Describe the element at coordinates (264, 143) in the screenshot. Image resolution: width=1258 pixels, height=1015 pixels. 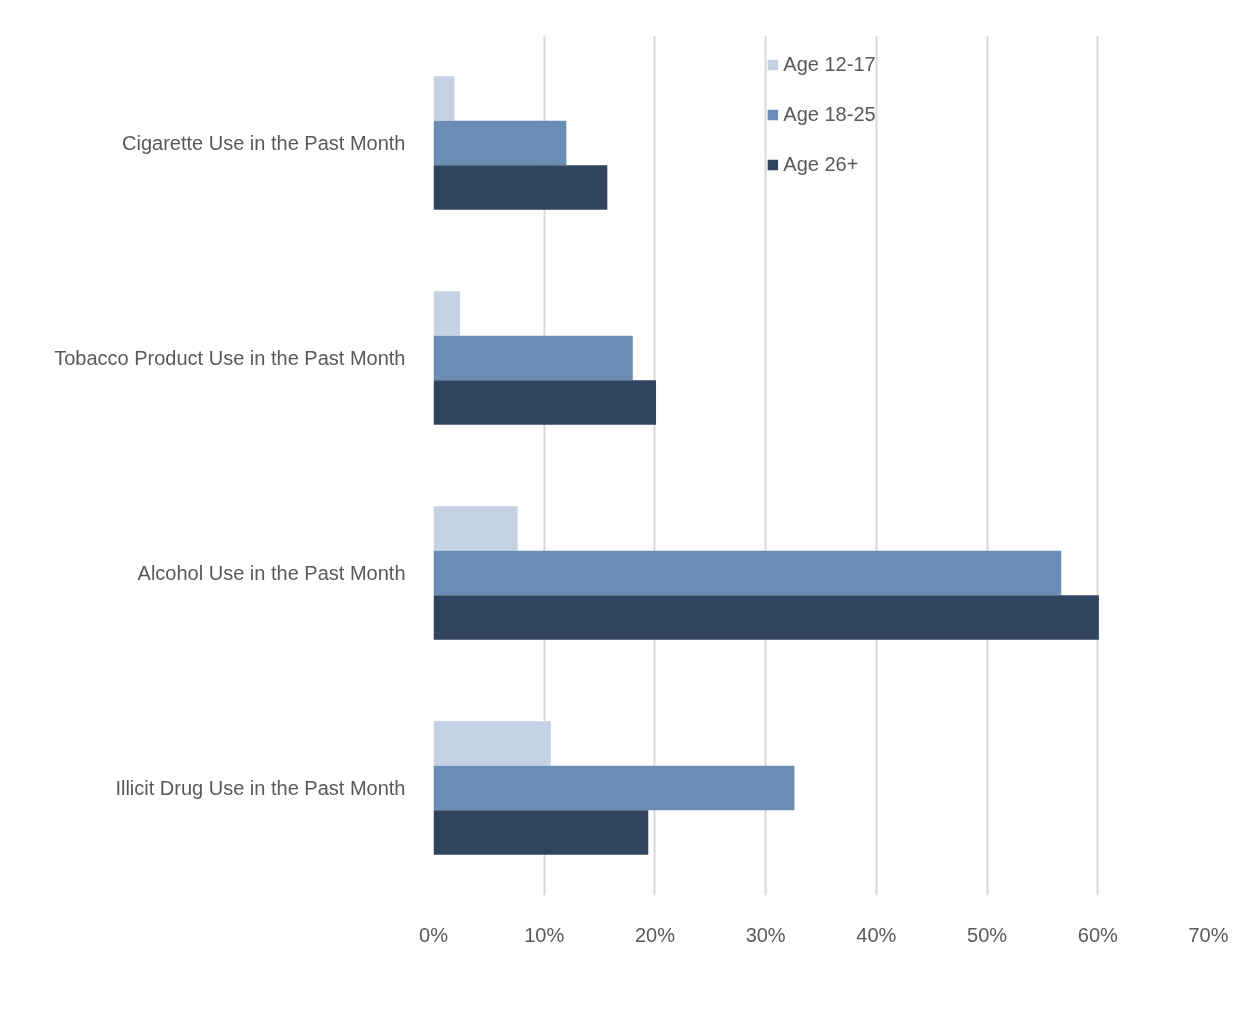
I see `y-tick-label: Cigarette Use in the Past Month` at that location.